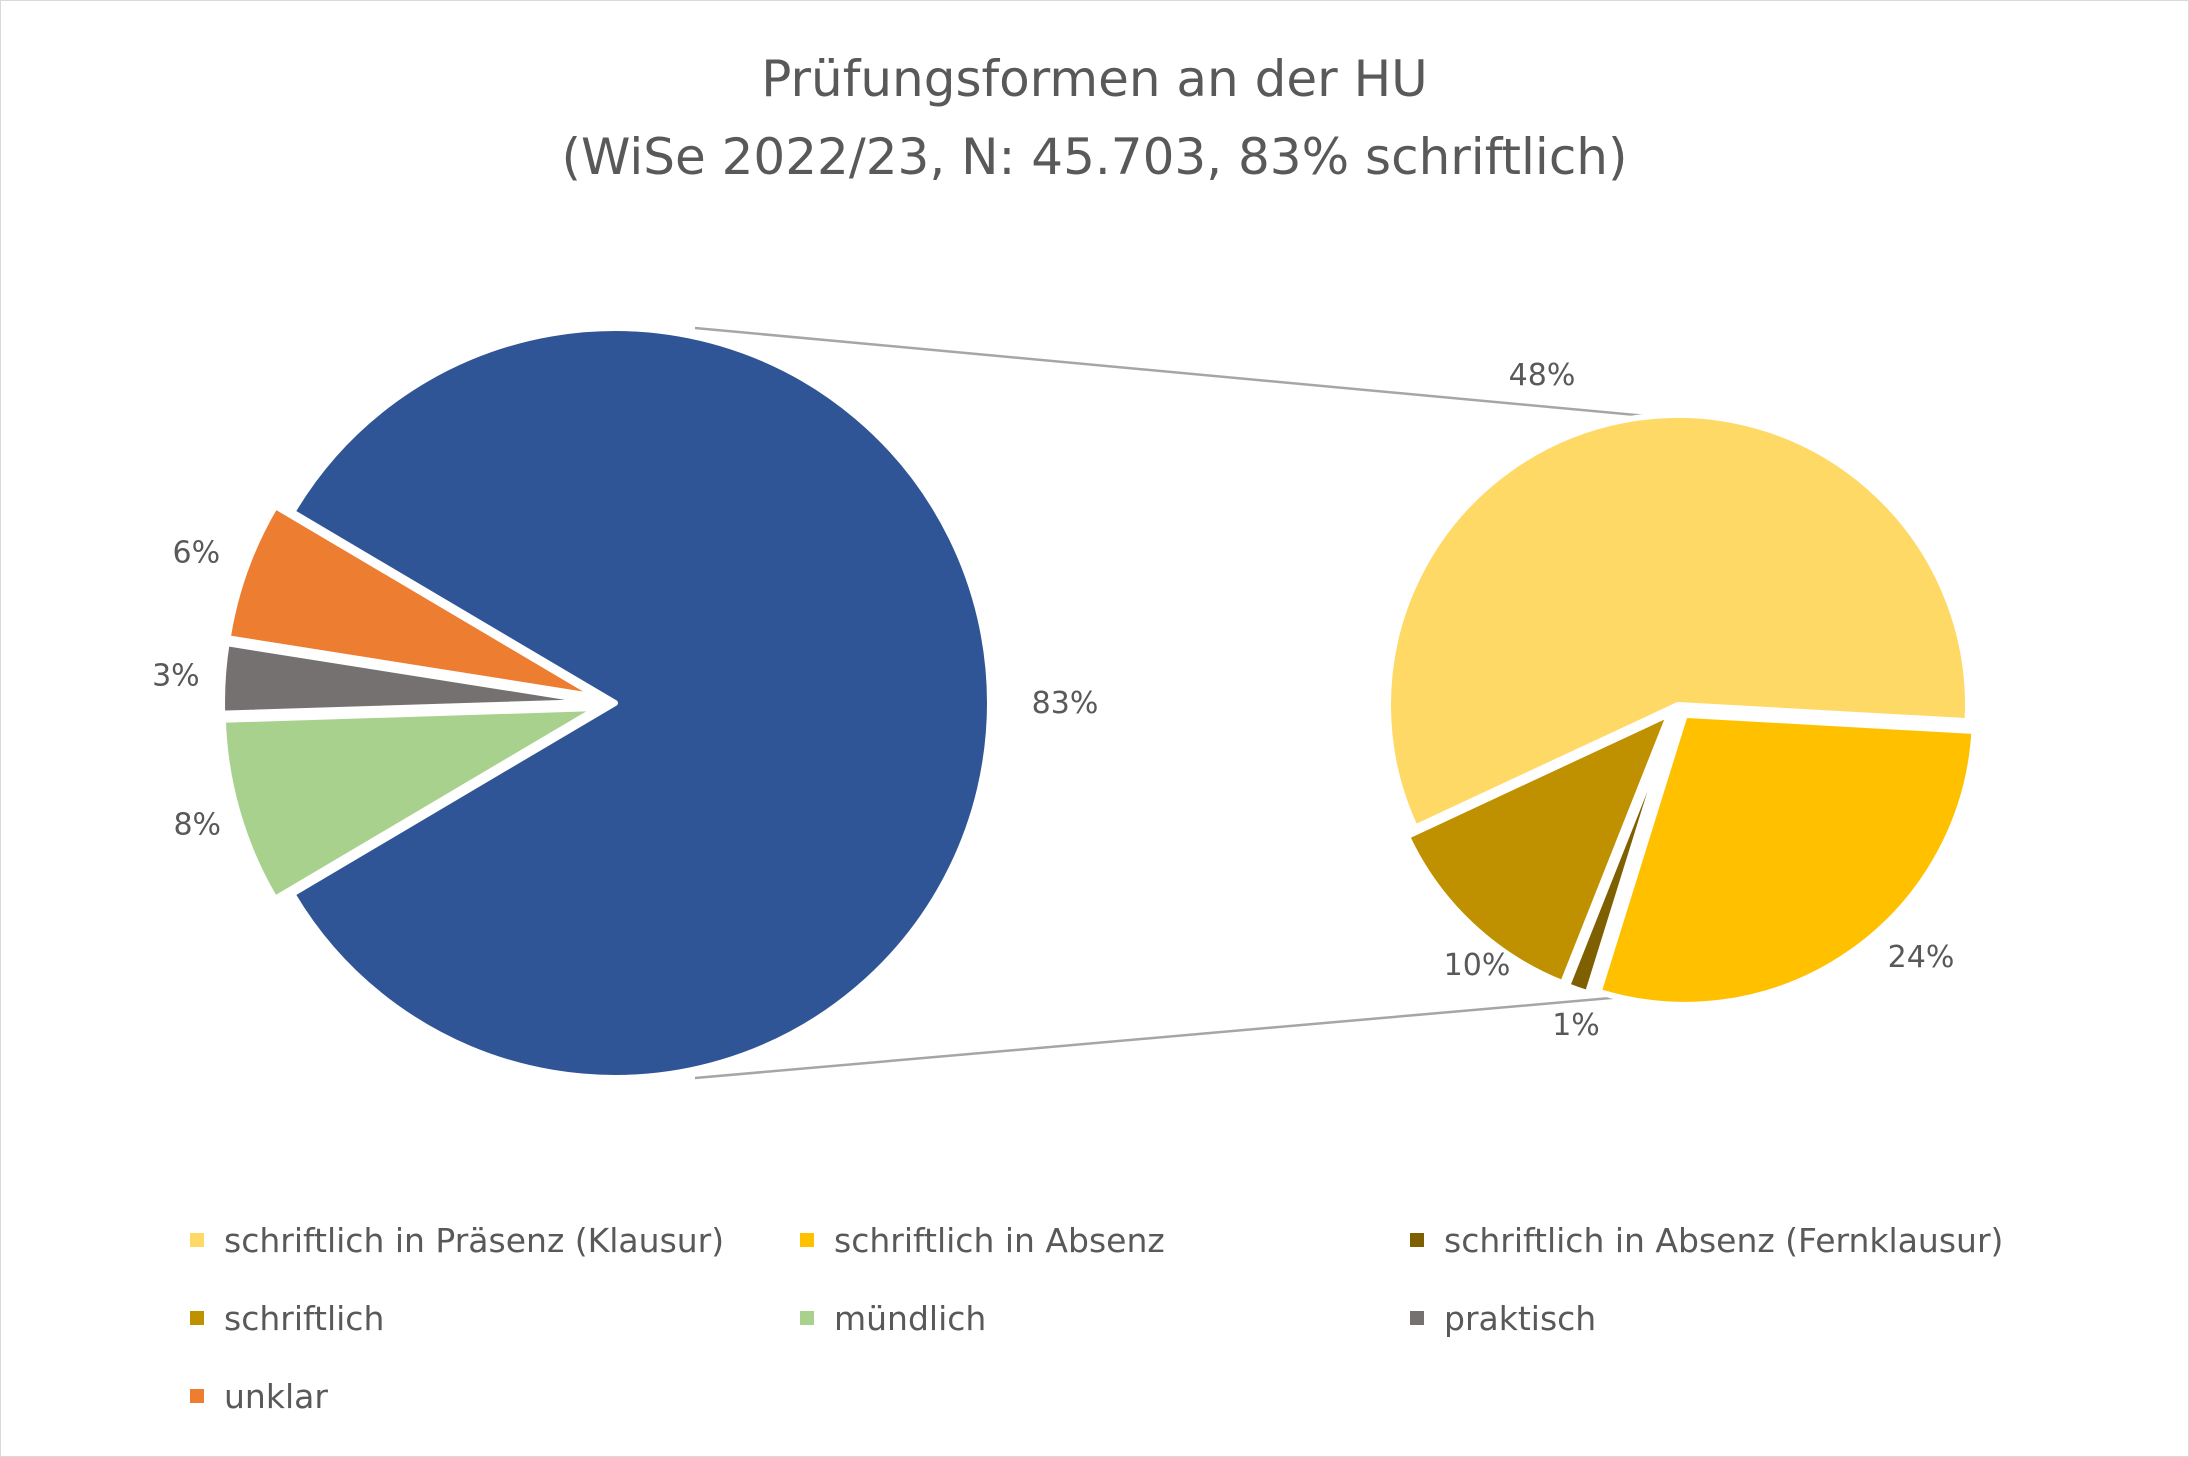 Image resolution: width=2189 pixels, height=1457 pixels. What do you see at coordinates (1094, 79) in the screenshot?
I see `chart-title: Prüfungsformen an der HU` at bounding box center [1094, 79].